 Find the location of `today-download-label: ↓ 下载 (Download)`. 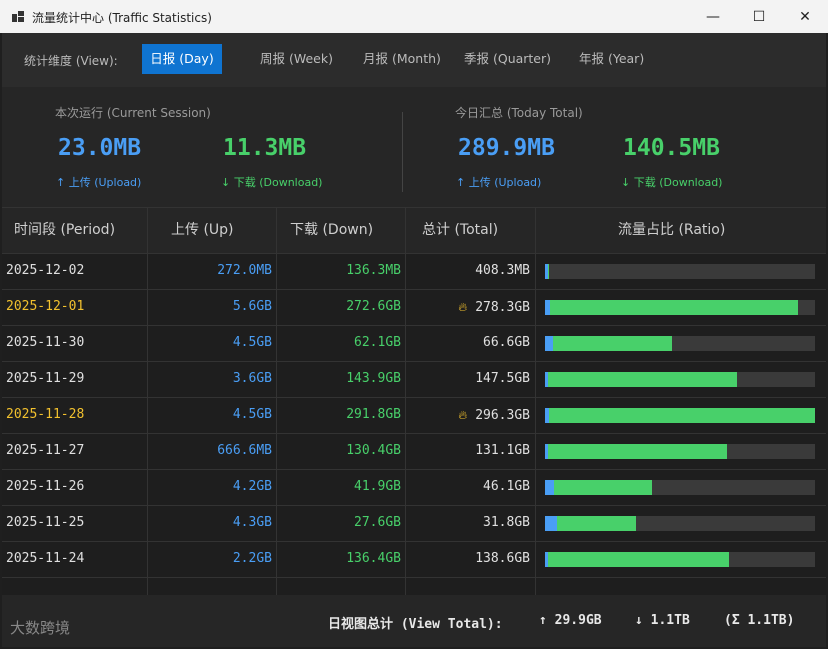

today-download-label: ↓ 下载 (Download) is located at coordinates (672, 182).